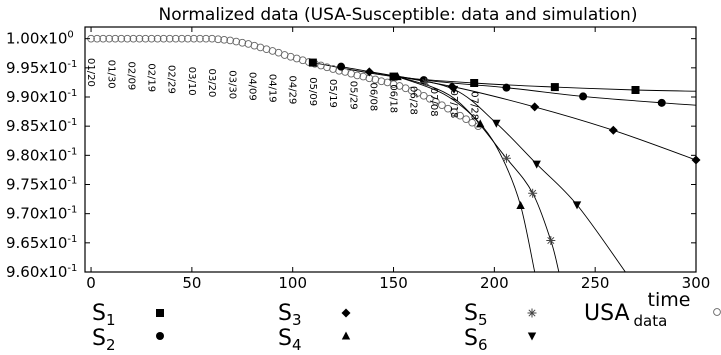 Image resolution: width=721 pixels, height=355 pixels. I want to click on legend-marker-s5, so click(532, 313).